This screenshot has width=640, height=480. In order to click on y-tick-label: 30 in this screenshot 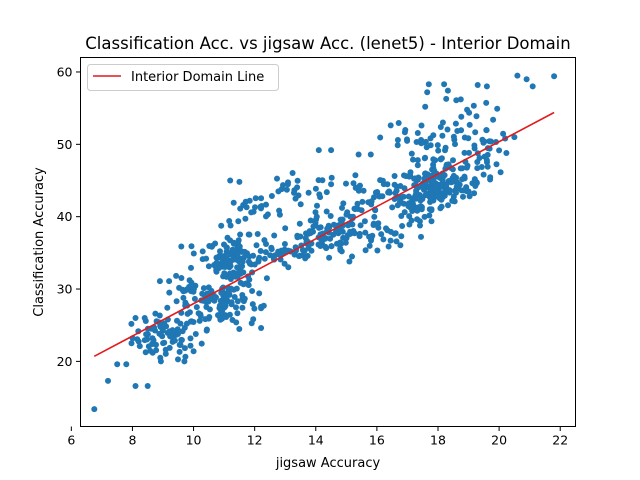, I will do `click(65, 289)`.